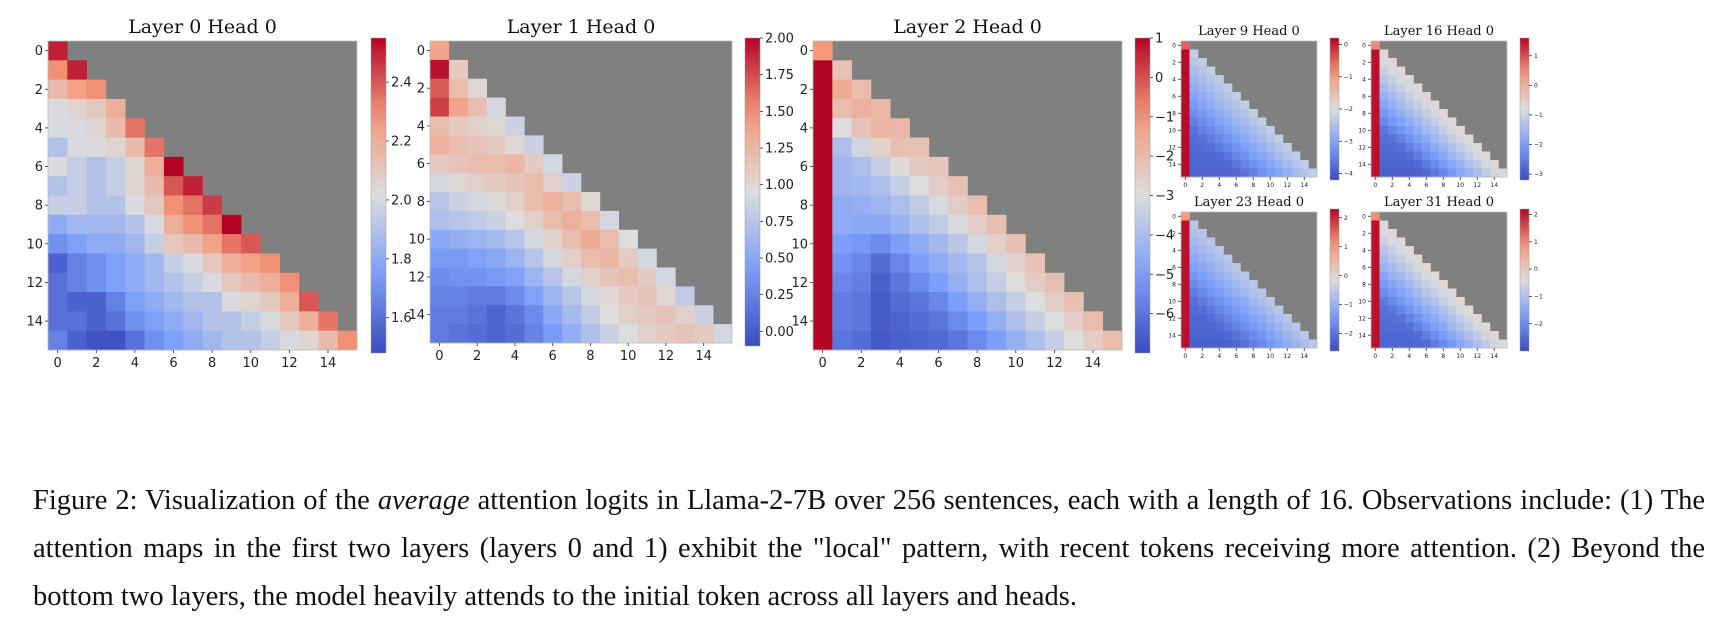 This screenshot has width=1732, height=621. What do you see at coordinates (1174, 45) in the screenshot?
I see `y-tick-label: 0` at bounding box center [1174, 45].